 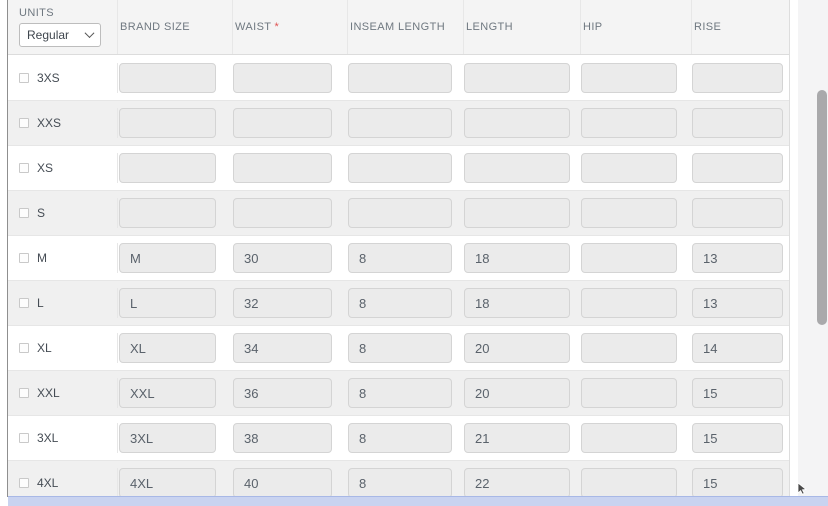 What do you see at coordinates (62, 303) in the screenshot?
I see `size-cell: L` at bounding box center [62, 303].